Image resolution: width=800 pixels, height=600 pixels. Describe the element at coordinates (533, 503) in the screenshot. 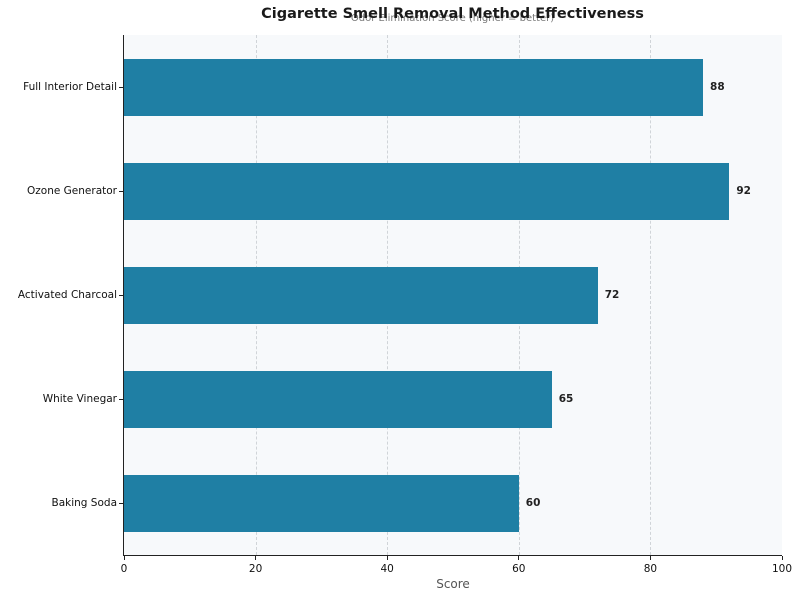

I see `bar-value-label: 60` at that location.